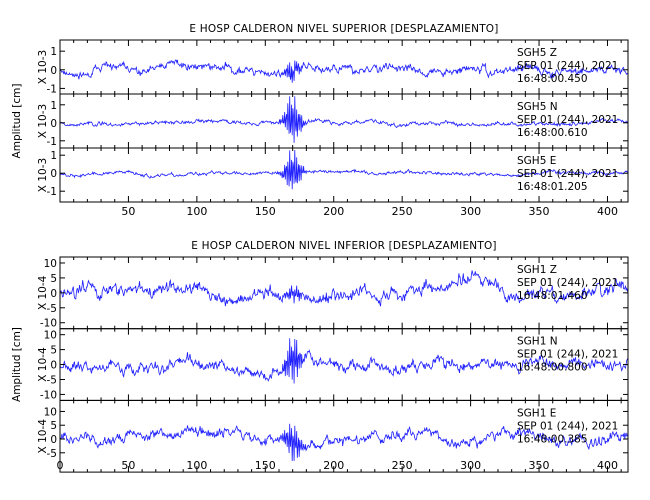 The height and width of the screenshot is (500, 650). Describe the element at coordinates (537, 53) in the screenshot. I see `annotation-line: SGH5 Z` at that location.